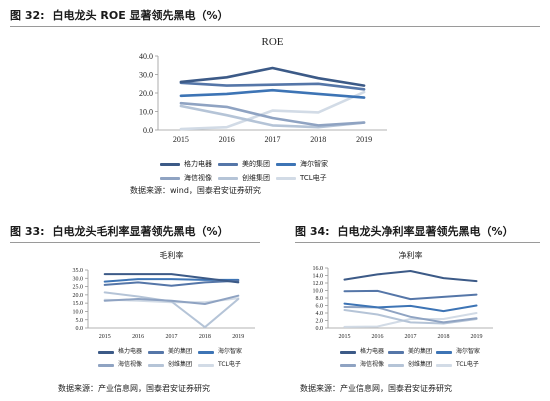  Describe the element at coordinates (180, 351) in the screenshot. I see `gross-margin-legend-label: 美的集团` at that location.